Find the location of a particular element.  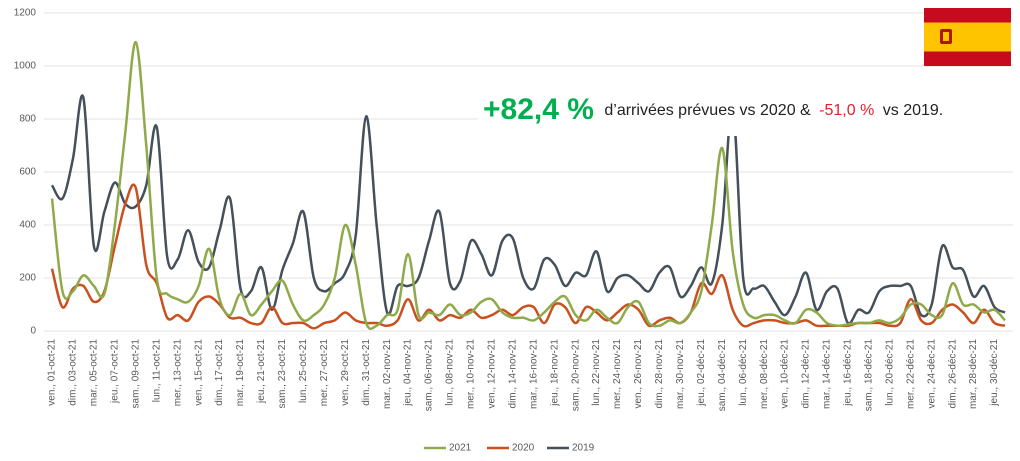

legend-label: 2021 is located at coordinates (460, 448).